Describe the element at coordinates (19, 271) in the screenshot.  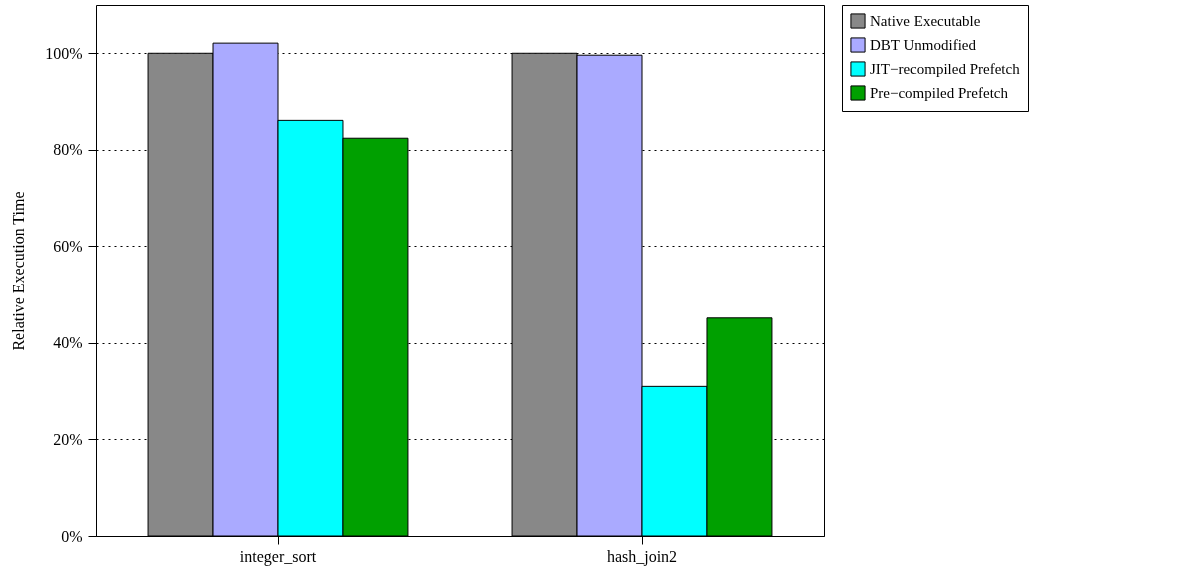
I see `y-axis-title: Relative Execution Time` at that location.